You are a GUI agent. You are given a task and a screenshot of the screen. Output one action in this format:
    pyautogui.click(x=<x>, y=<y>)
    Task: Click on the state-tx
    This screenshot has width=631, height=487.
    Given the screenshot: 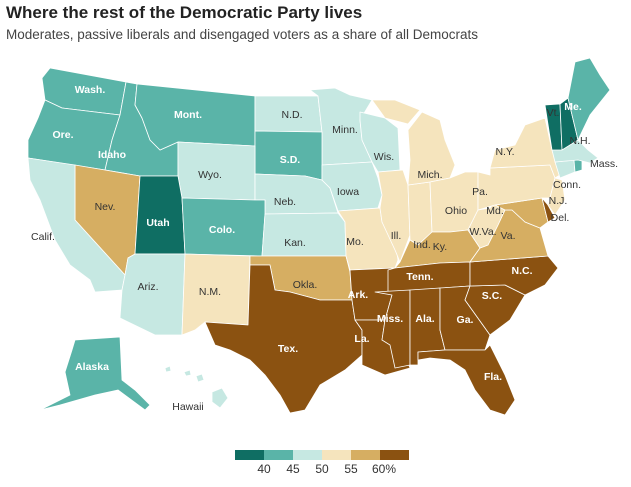 What is the action you would take?
    pyautogui.click(x=283, y=339)
    